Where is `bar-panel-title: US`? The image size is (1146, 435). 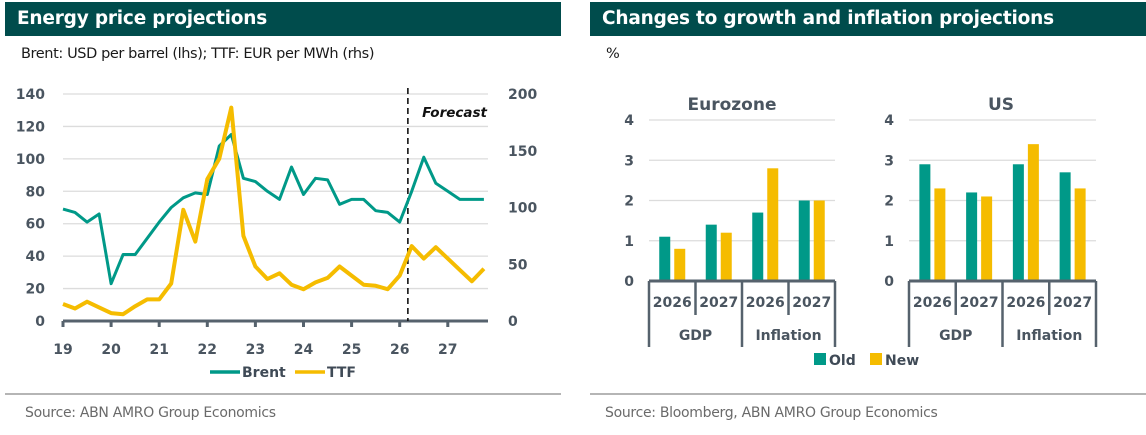
bar-panel-title: US is located at coordinates (1001, 105).